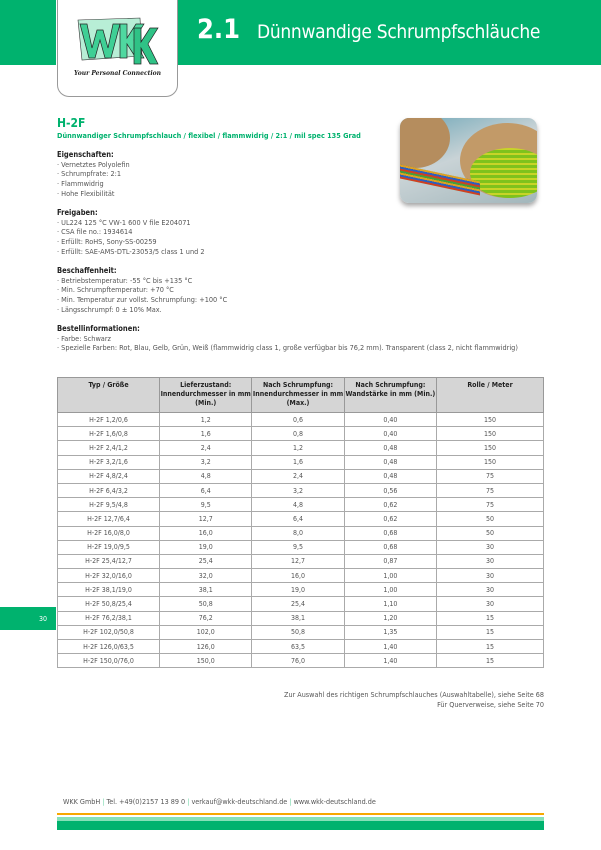 This screenshot has height=850, width=601. I want to click on table-cell: H-2F 6,4/3,2, so click(108, 490).